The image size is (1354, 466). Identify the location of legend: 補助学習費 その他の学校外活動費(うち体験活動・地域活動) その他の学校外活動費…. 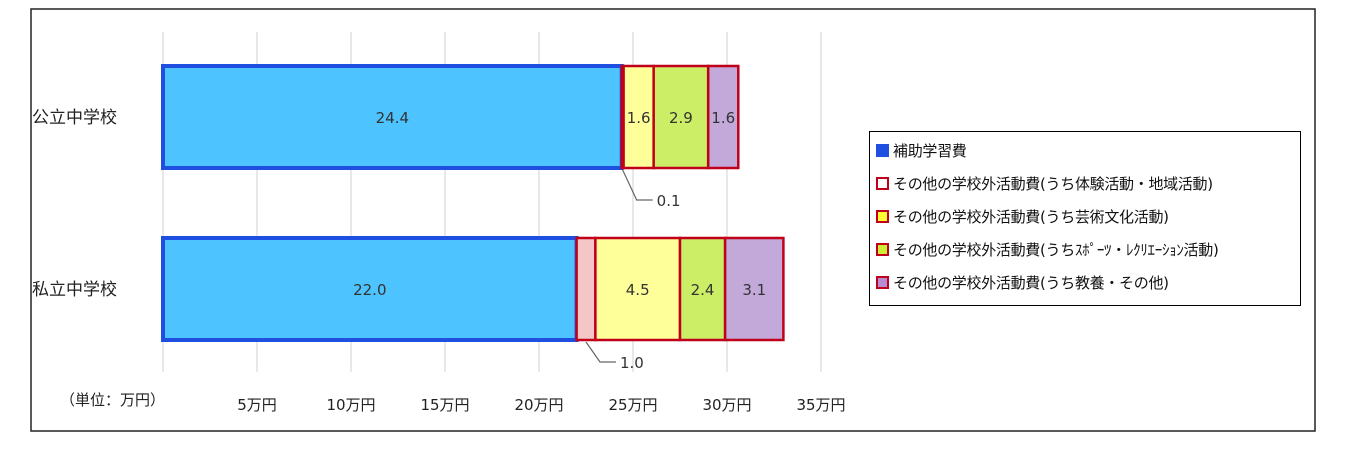
(1085, 218).